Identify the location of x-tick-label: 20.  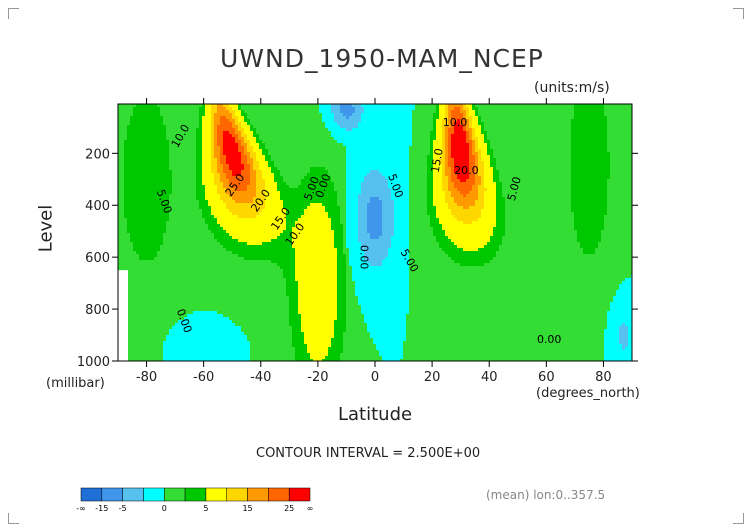
(432, 377).